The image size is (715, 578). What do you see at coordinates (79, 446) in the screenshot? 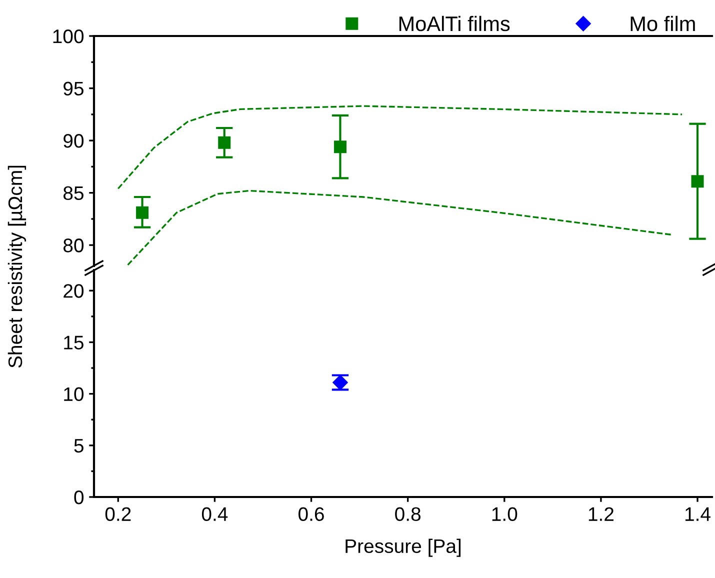
I see `y-tick-label: 5` at bounding box center [79, 446].